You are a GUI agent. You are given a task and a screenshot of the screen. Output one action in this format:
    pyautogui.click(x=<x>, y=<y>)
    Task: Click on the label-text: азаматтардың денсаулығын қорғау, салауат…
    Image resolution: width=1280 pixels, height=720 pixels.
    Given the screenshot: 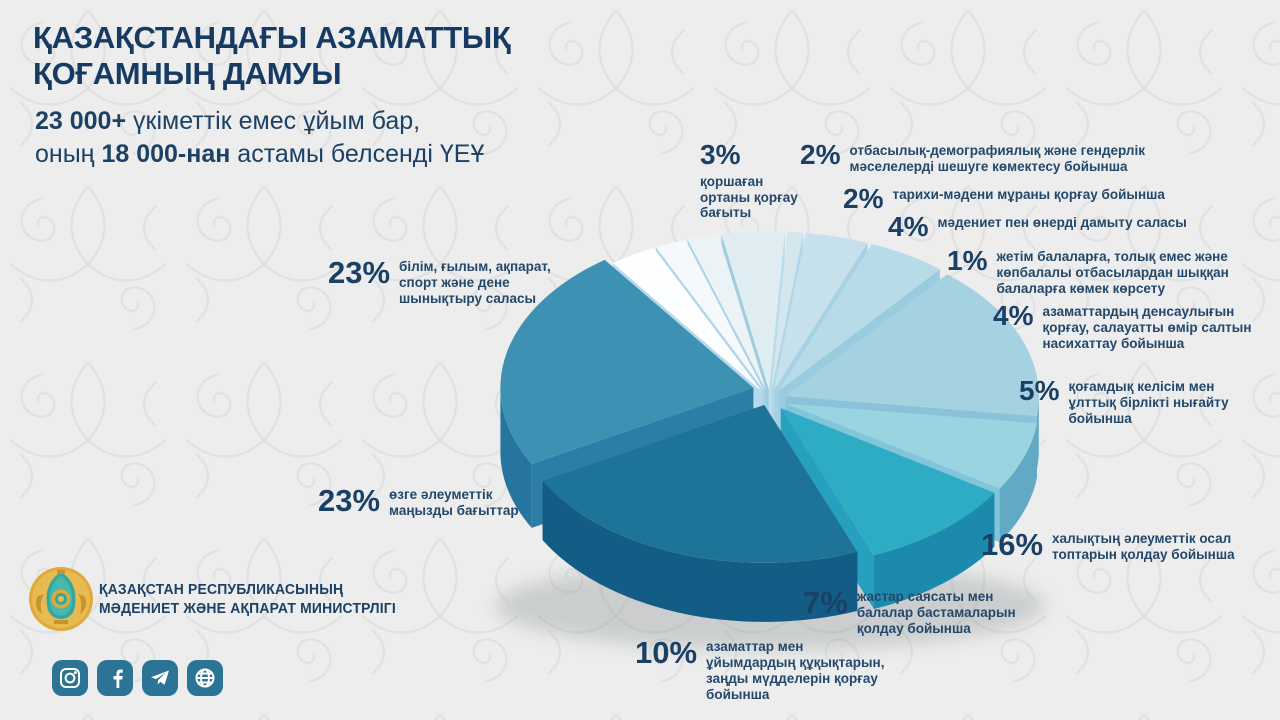 What is the action you would take?
    pyautogui.click(x=1147, y=327)
    